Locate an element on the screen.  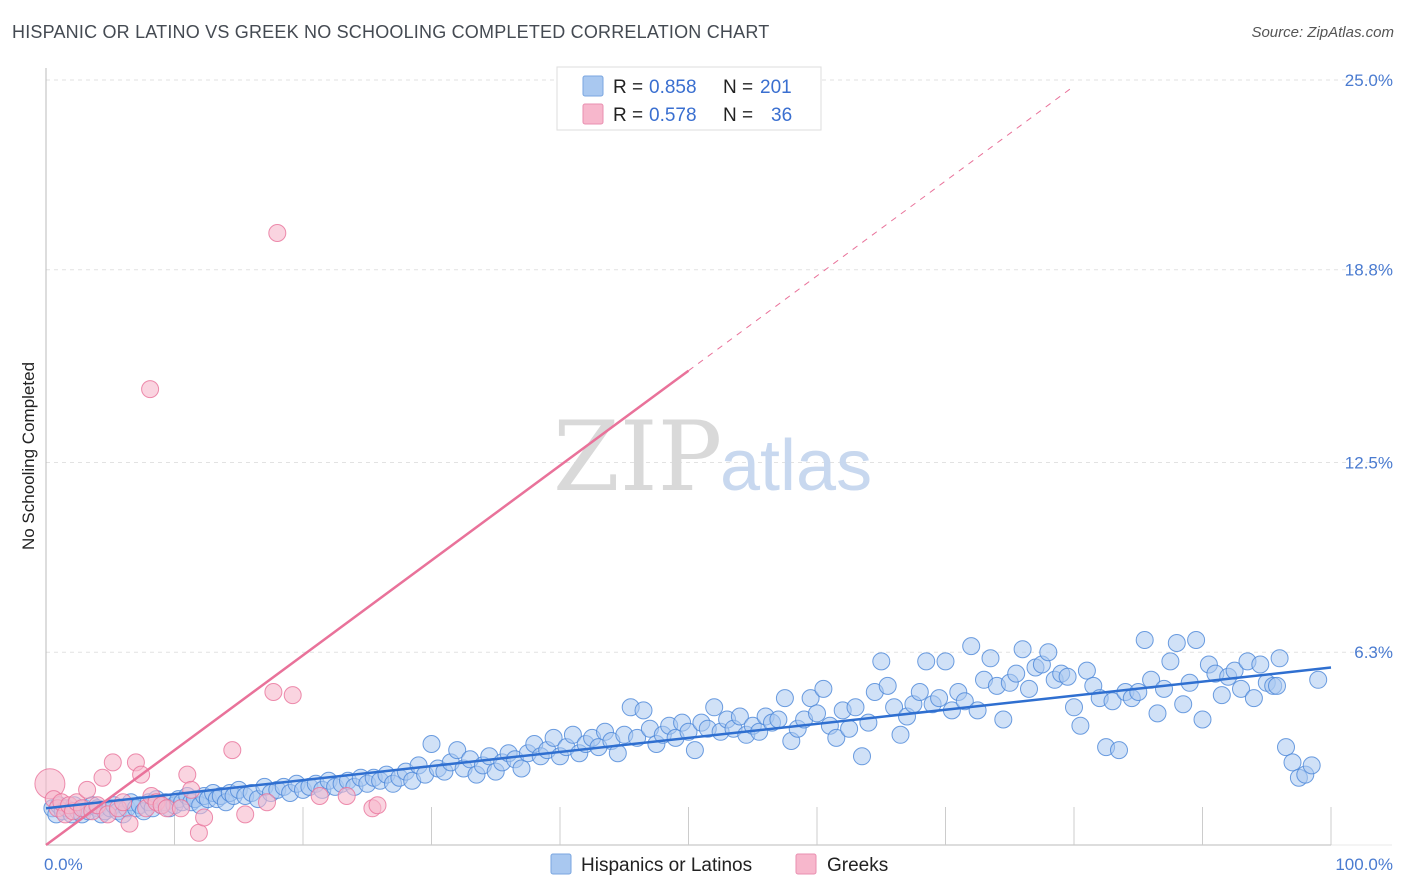
watermark-zip: ZIP is located at coordinates (637, 457).